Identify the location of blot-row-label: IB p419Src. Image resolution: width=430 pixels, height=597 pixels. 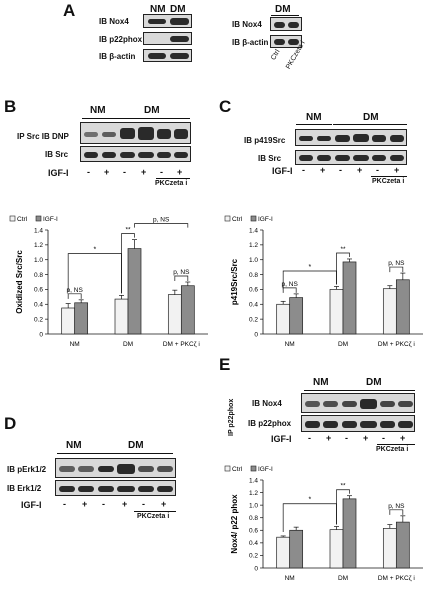
(265, 140).